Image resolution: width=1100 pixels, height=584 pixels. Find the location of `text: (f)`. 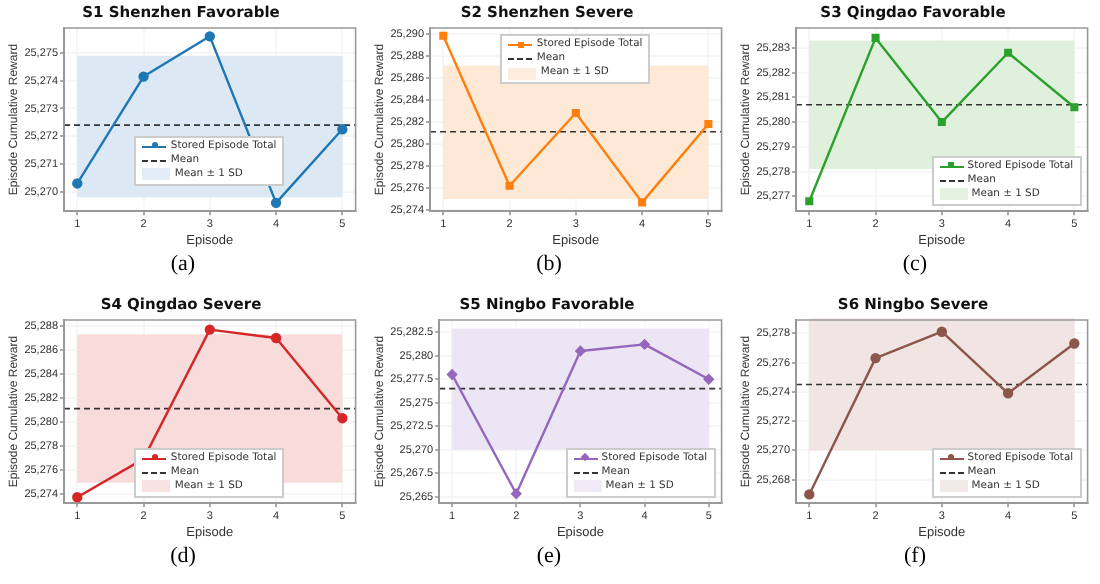

text: (f) is located at coordinates (915, 556).